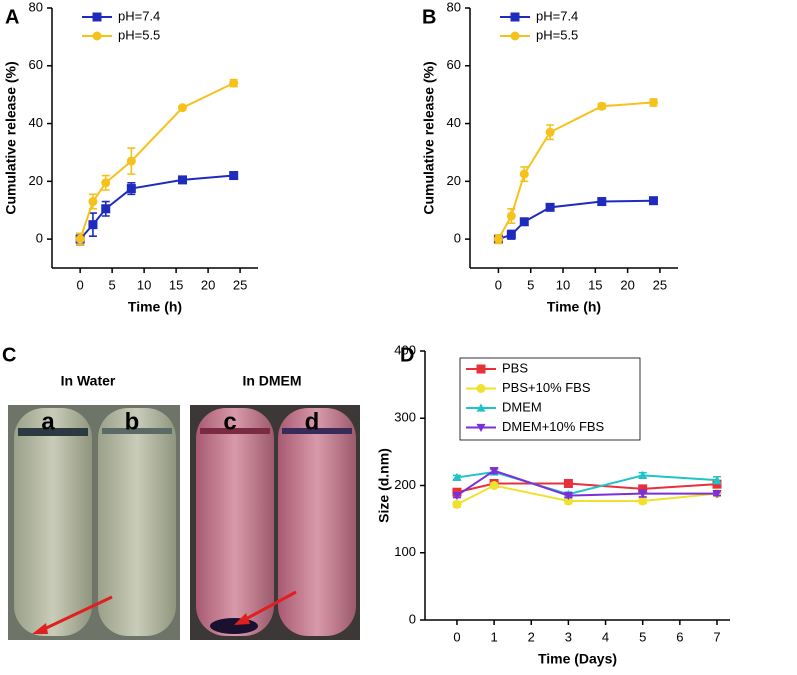  I want to click on x-tick-label: 6, so click(679, 636).